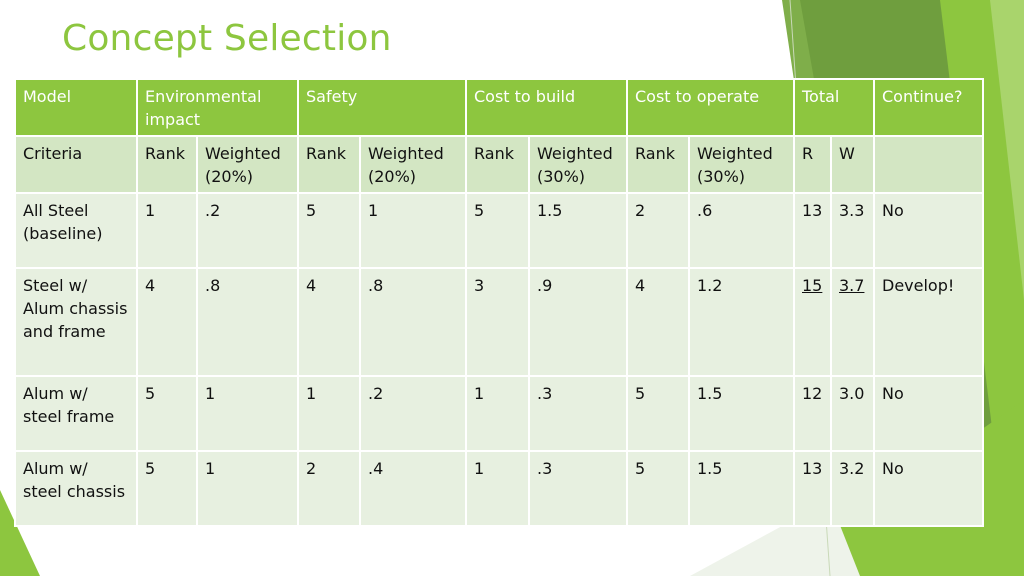  I want to click on table-cell: Steel w/ Alum chassis and frame, so click(76, 322).